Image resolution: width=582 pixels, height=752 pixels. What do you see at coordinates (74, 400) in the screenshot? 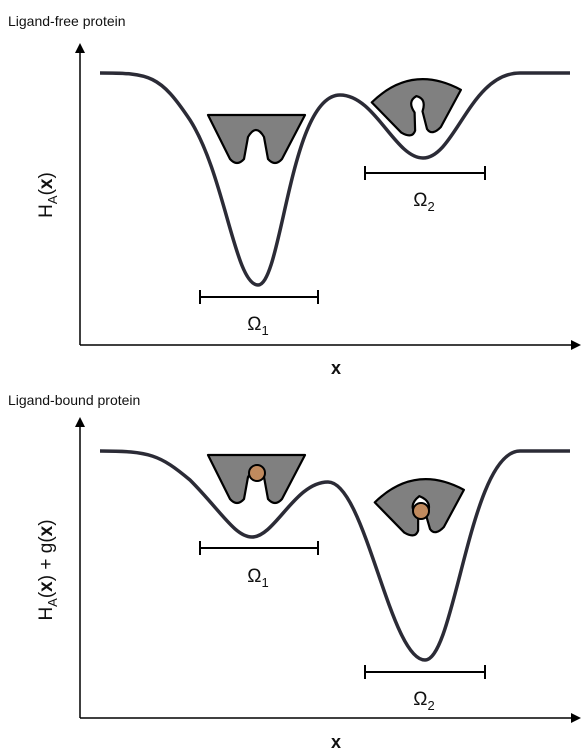
I see `panel-title: Ligand-bound protein` at bounding box center [74, 400].